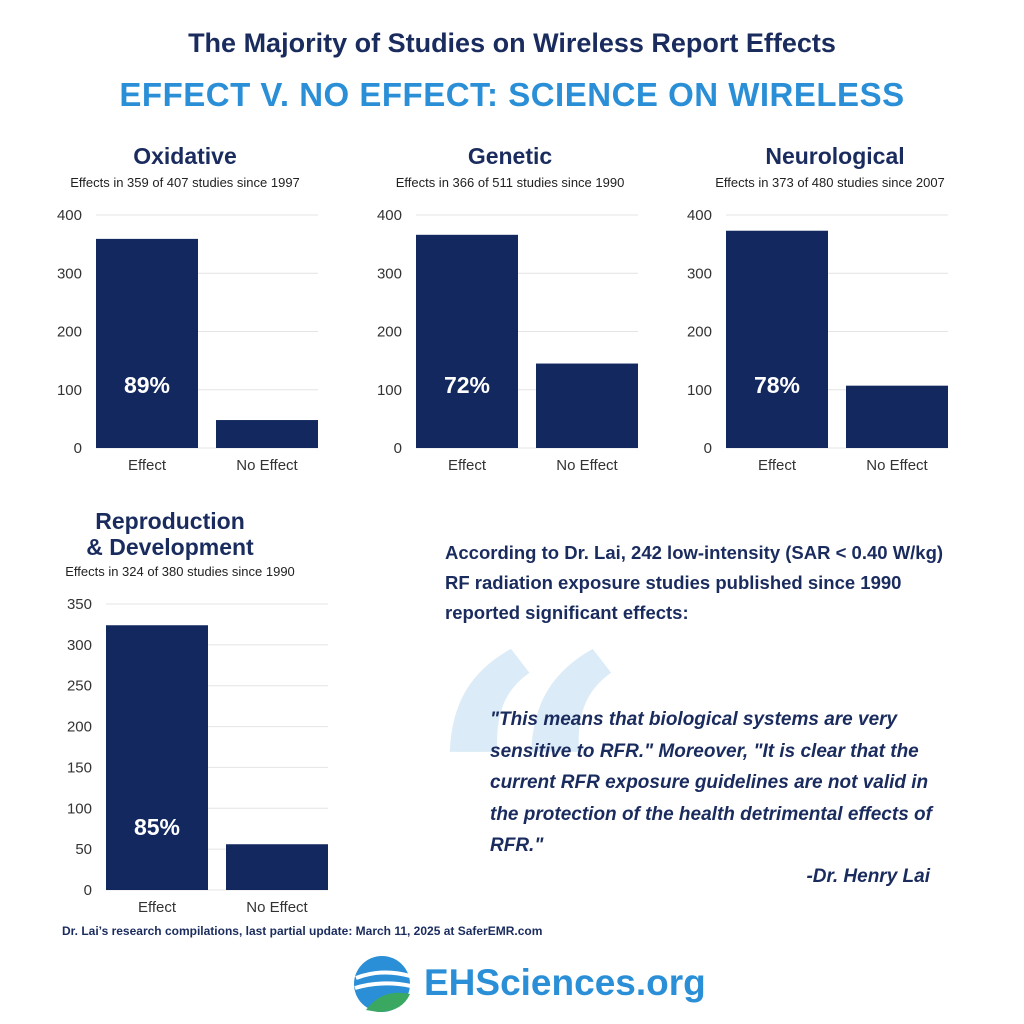 The image size is (1024, 1024). Describe the element at coordinates (185, 182) in the screenshot. I see `chart-note: Effects in 359 of 407 studies since 1997` at that location.